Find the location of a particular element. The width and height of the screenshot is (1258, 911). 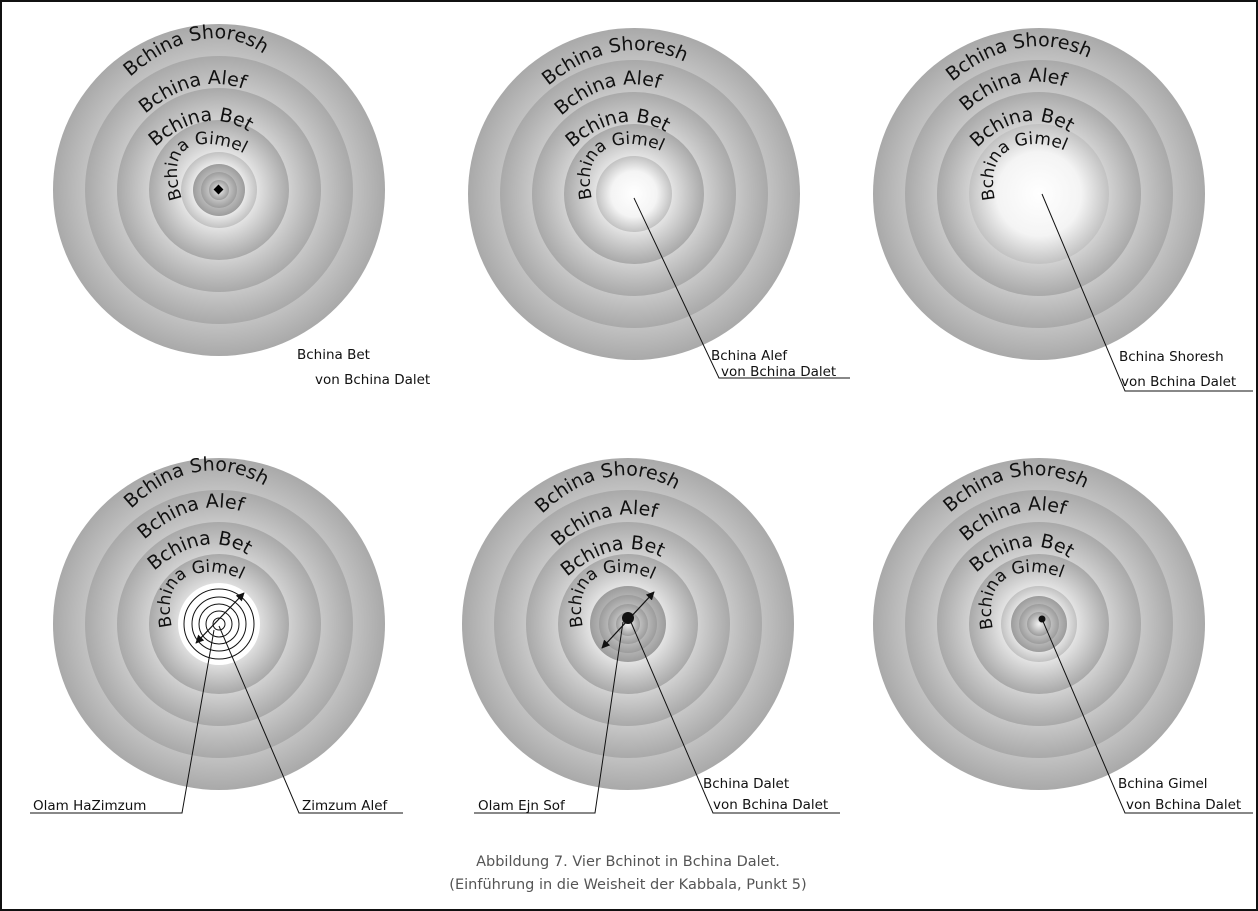

svg-text: Olam Ejn Sof is located at coordinates (522, 806).